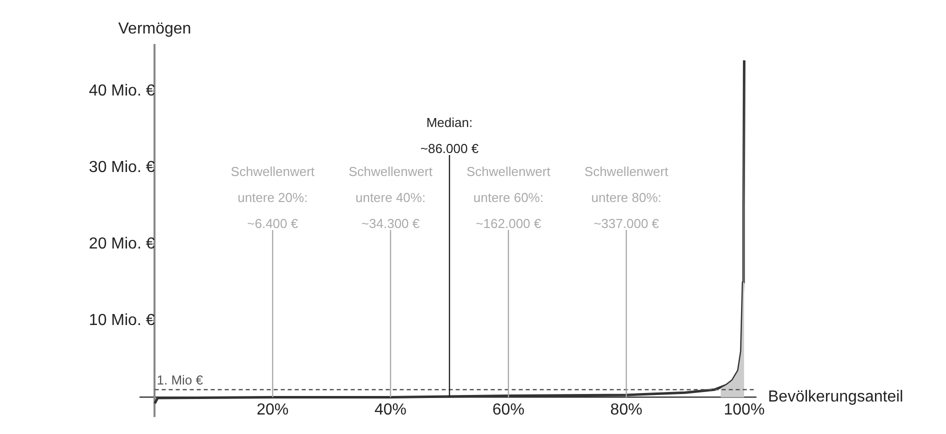  What do you see at coordinates (744, 409) in the screenshot?
I see `x-tick-label: 100%` at bounding box center [744, 409].